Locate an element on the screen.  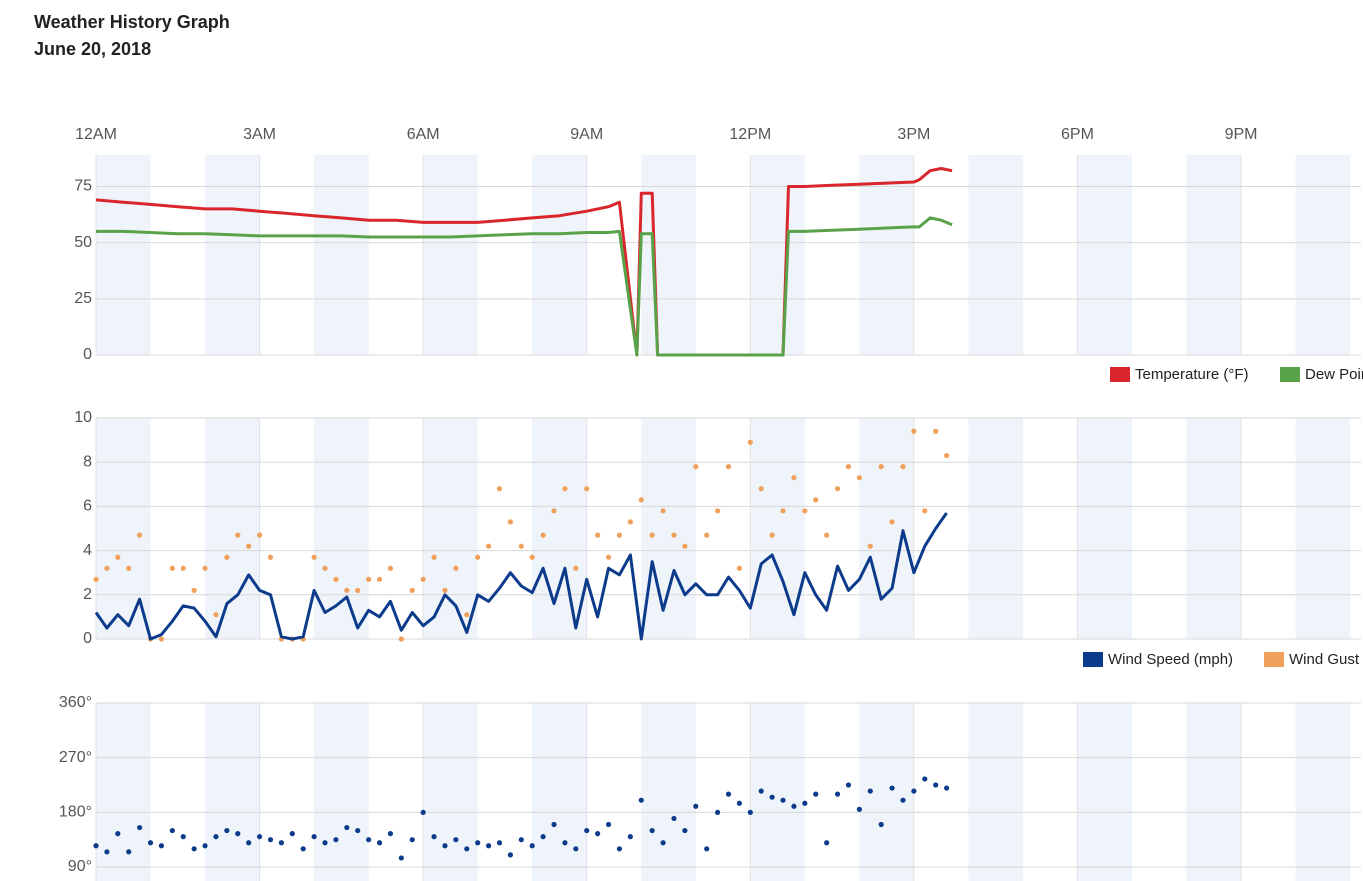
x-tick-label: 9AM is located at coordinates (586, 134).